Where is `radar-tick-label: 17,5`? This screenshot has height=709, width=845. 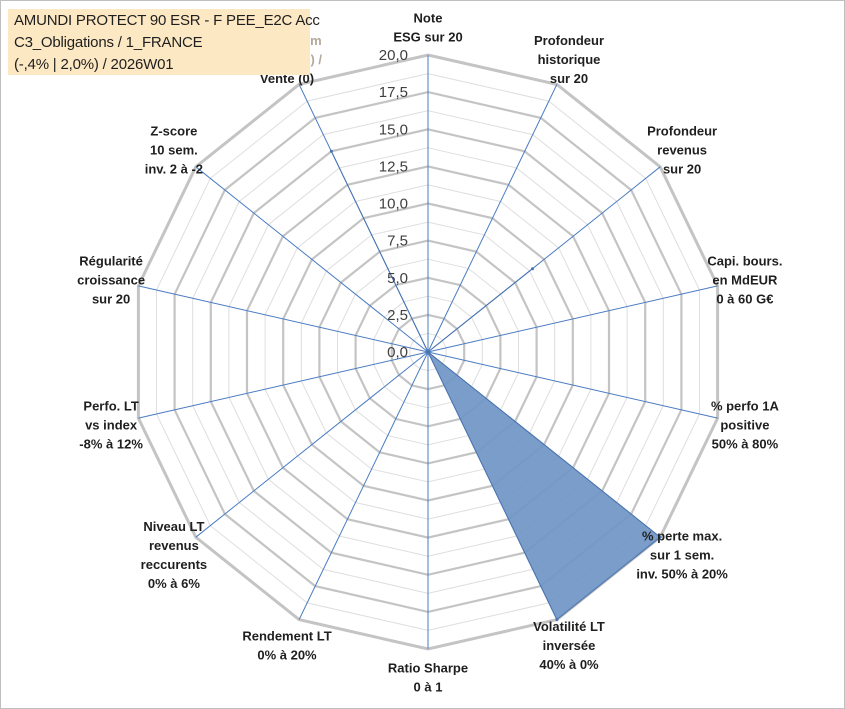 radar-tick-label: 17,5 is located at coordinates (393, 92).